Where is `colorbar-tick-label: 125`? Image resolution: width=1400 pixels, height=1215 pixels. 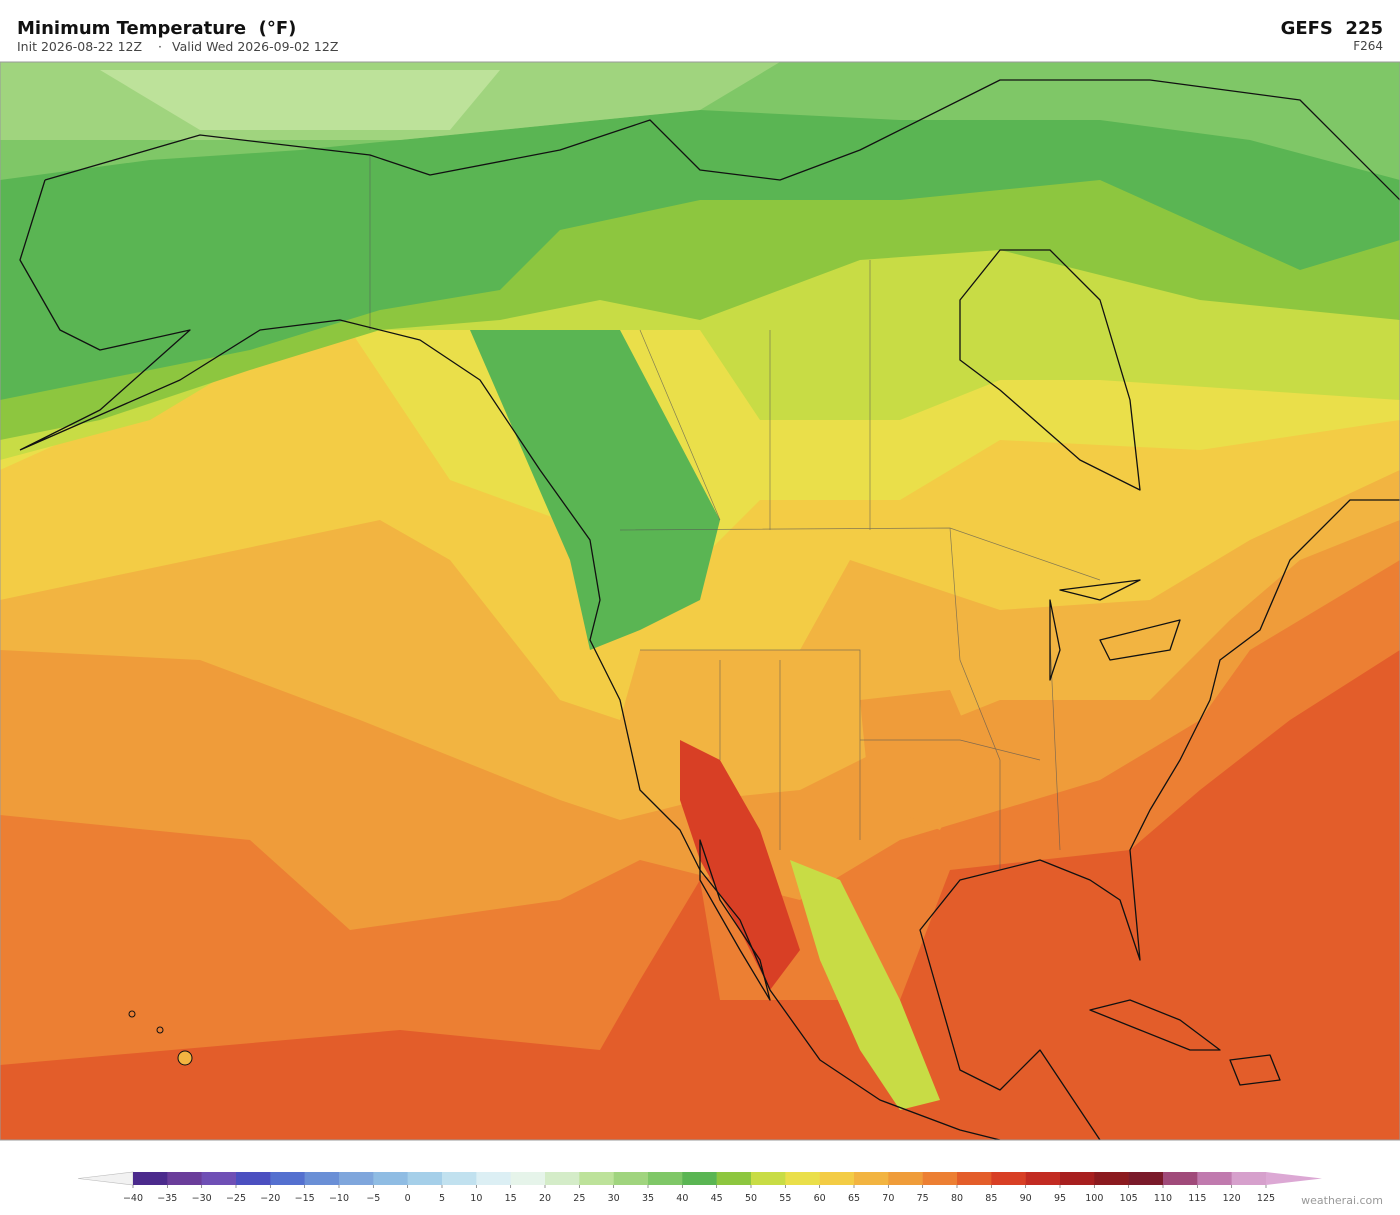
colorbar-tick-label: 125 is located at coordinates (1266, 1198).